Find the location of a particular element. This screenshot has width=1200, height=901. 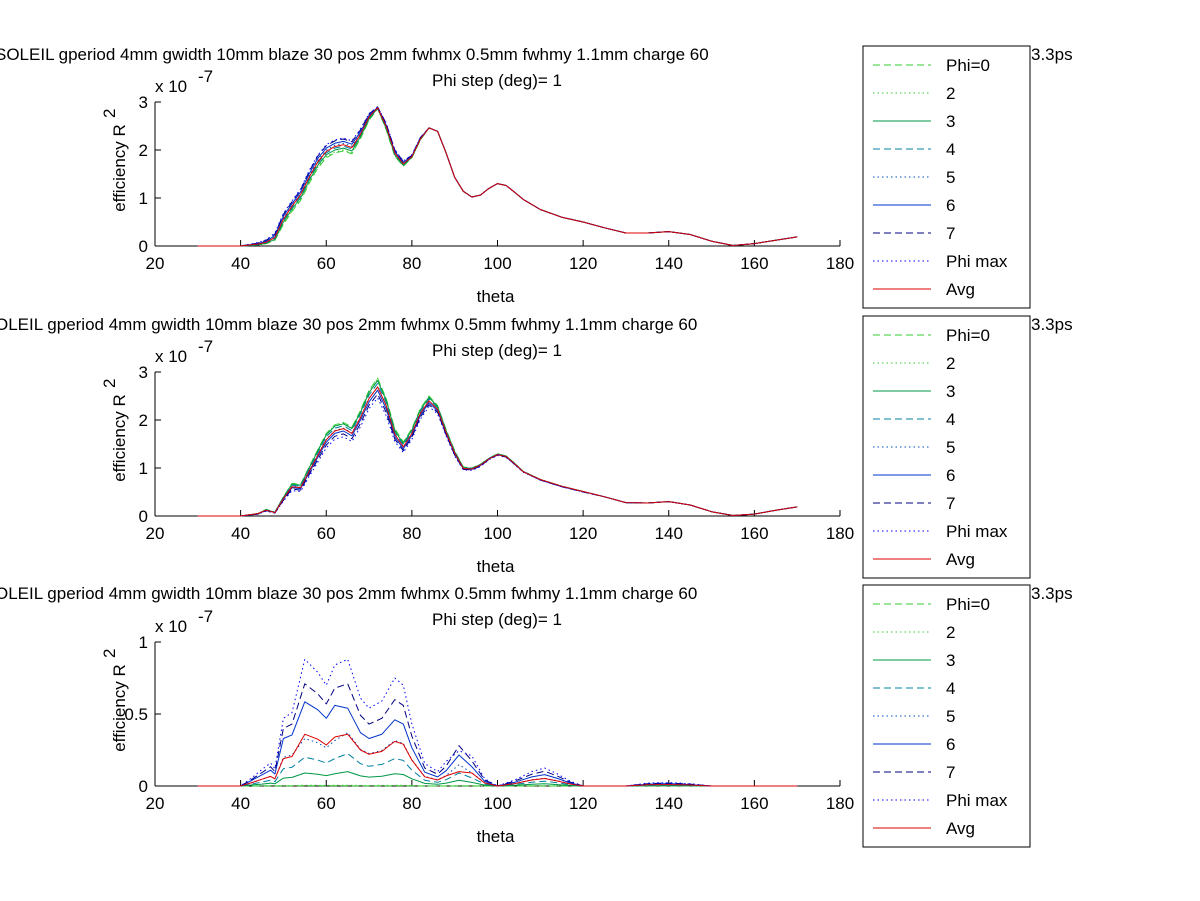

legend-label: 7 is located at coordinates (950, 503).